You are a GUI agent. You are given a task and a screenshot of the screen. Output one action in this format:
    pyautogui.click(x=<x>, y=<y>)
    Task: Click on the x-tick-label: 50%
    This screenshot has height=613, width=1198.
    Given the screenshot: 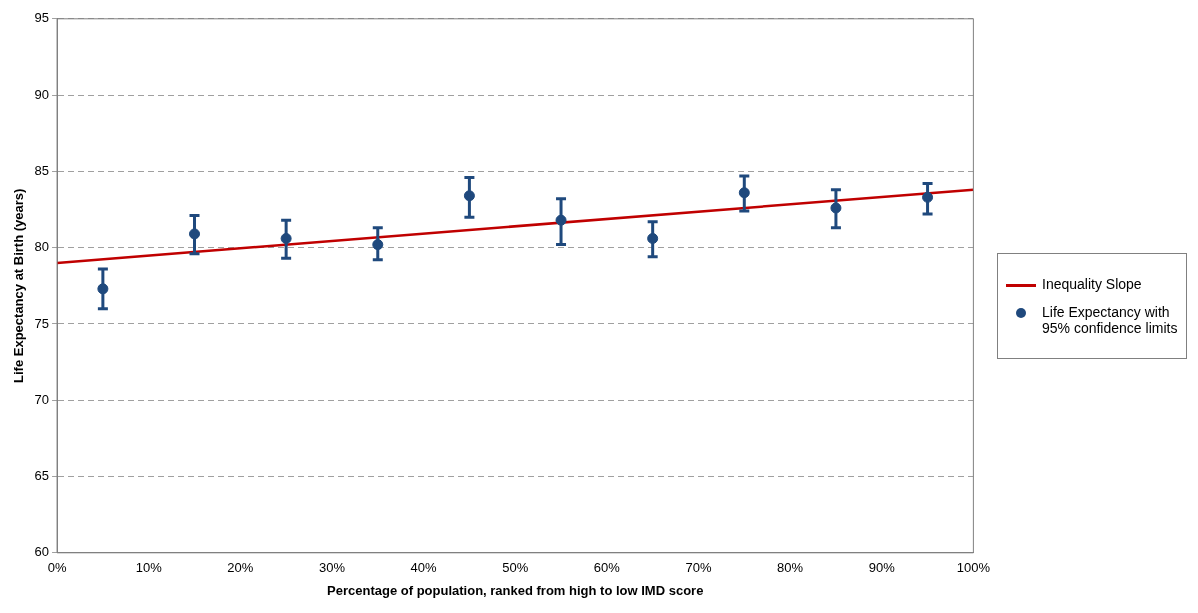 What is the action you would take?
    pyautogui.click(x=515, y=568)
    